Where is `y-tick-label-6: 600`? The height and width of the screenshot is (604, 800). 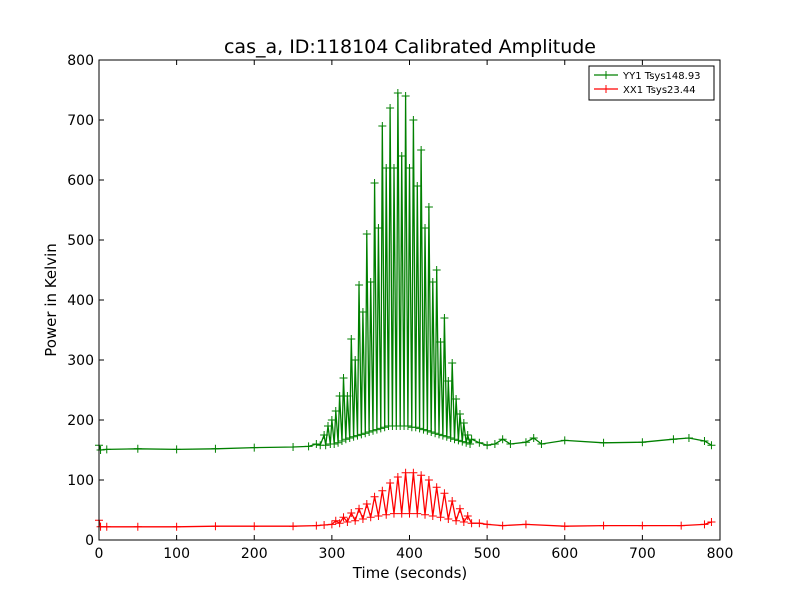 y-tick-label-6: 600 is located at coordinates (80, 181).